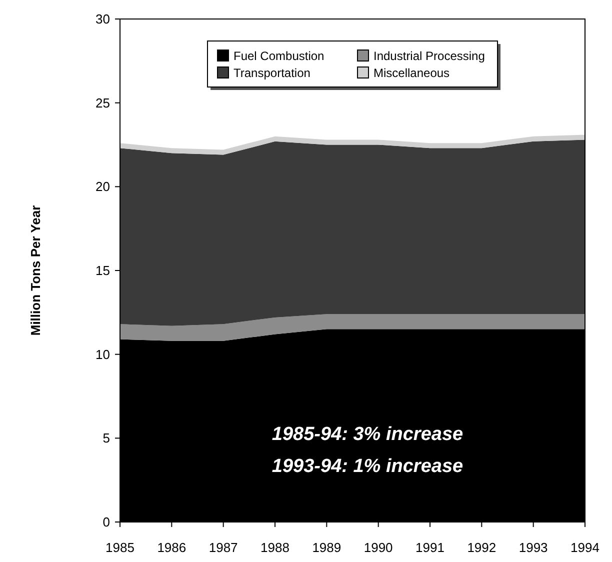  What do you see at coordinates (279, 56) in the screenshot?
I see `legend-label: Fuel Combustion` at bounding box center [279, 56].